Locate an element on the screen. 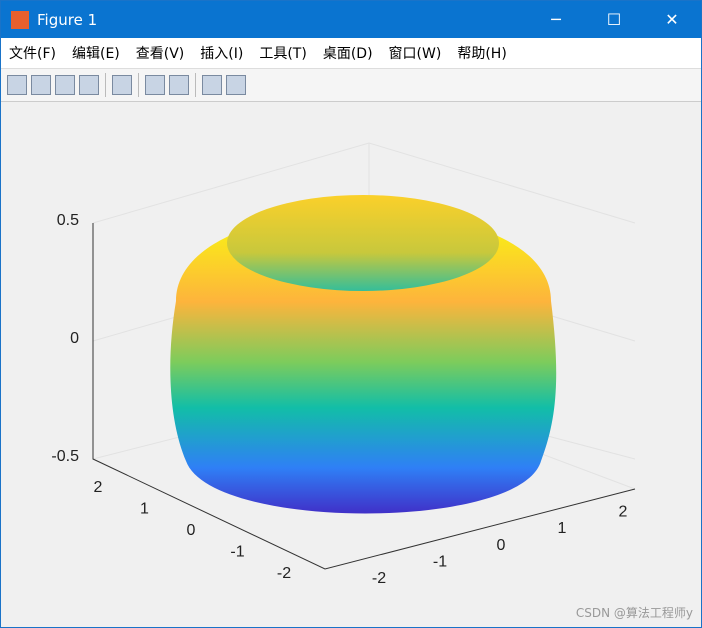  menu-item: 桌面(D) is located at coordinates (347, 54).